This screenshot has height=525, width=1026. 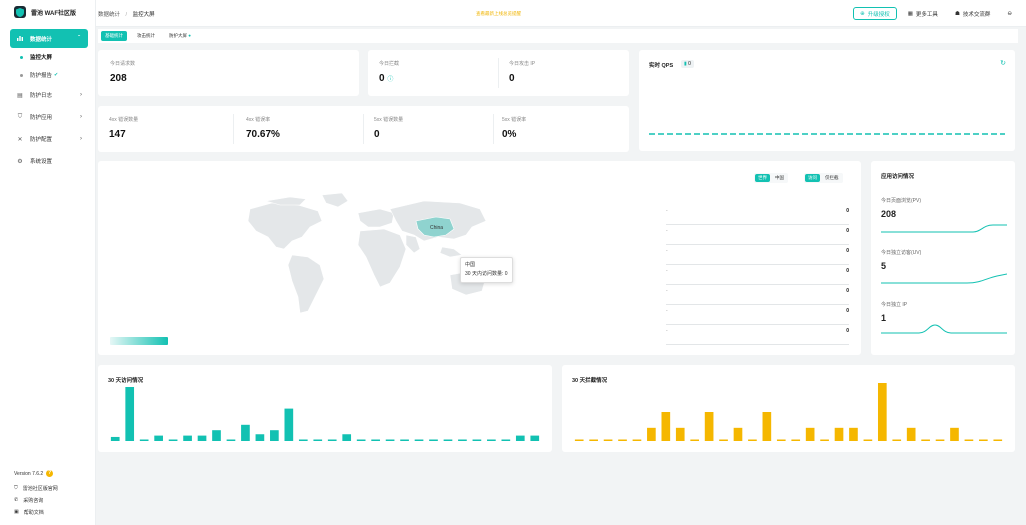 I want to click on logout-button: ⊖, so click(x=1009, y=13).